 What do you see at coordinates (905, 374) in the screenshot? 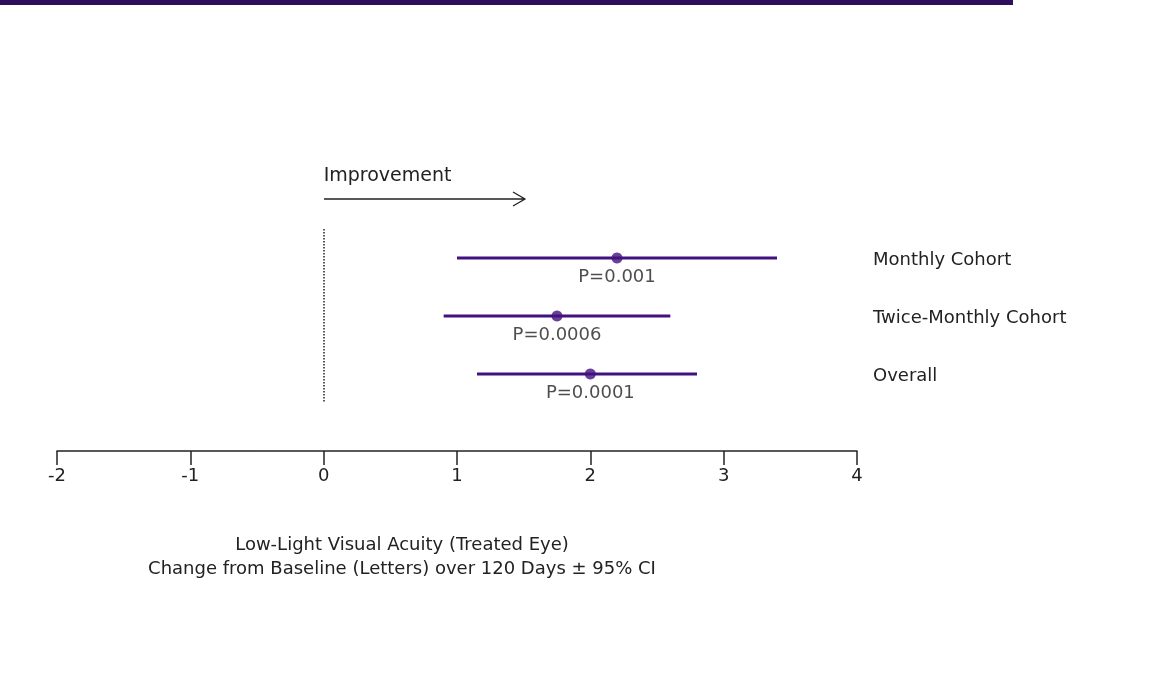
I see `y-tick-label: Overall` at bounding box center [905, 374].